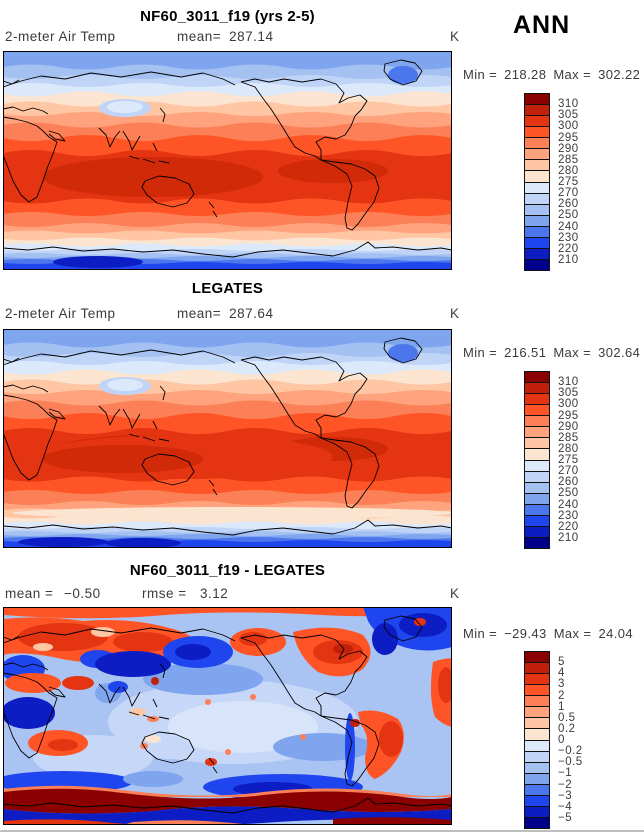 The width and height of the screenshot is (644, 835). Describe the element at coordinates (585, 740) in the screenshot. I see `colorbar-labels: 5 4 3 2 1 0.5 0.2 0 −0.2 −0.5 −1 −2 −3 −4 −5` at that location.